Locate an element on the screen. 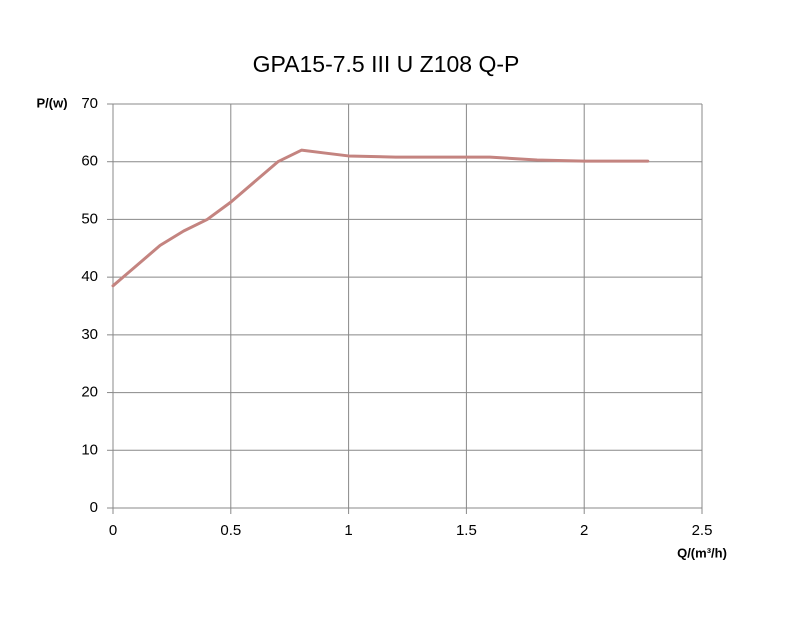 The image size is (808, 632). x-axis-label: Q/(m³/h) is located at coordinates (702, 552).